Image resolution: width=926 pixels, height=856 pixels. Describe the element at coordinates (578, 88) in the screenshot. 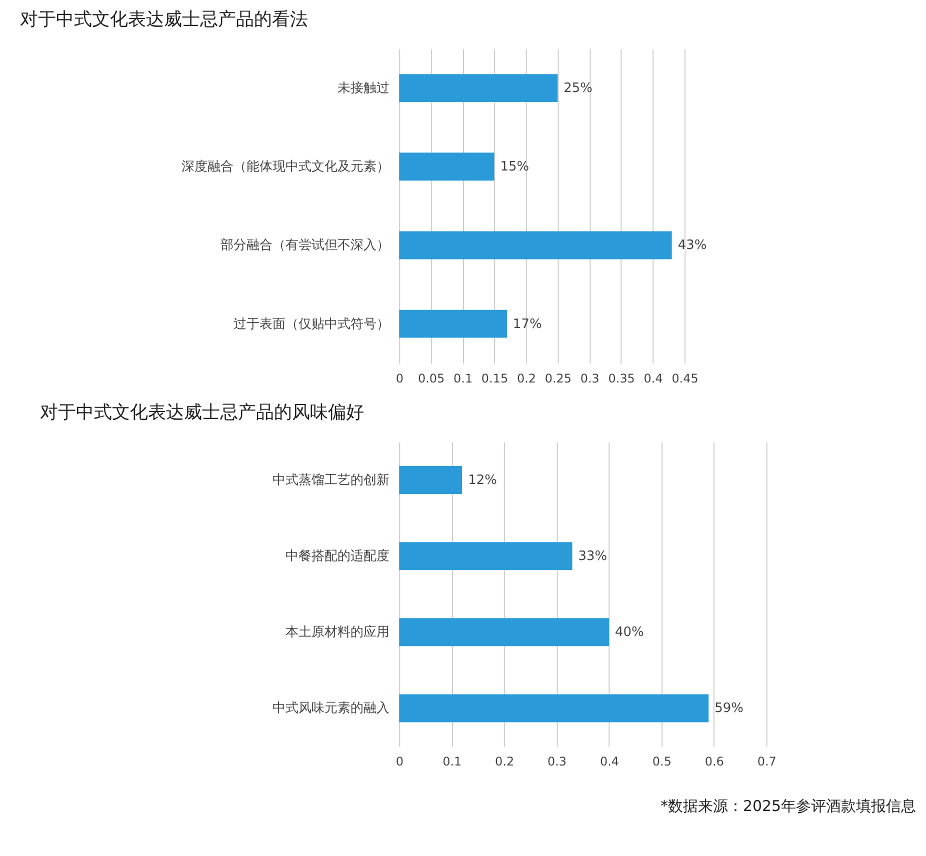

I see `data-label: 25%` at that location.